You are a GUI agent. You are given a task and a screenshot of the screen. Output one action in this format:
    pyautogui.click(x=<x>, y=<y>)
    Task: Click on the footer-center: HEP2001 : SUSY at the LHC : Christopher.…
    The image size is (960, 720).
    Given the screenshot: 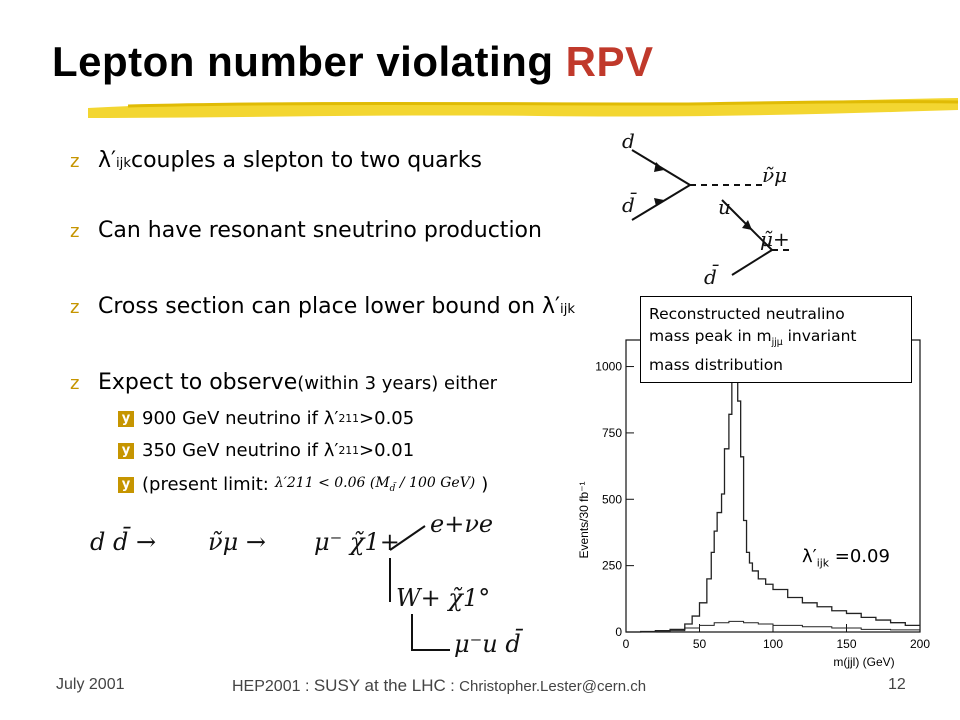 What is the action you would take?
    pyautogui.click(x=439, y=686)
    